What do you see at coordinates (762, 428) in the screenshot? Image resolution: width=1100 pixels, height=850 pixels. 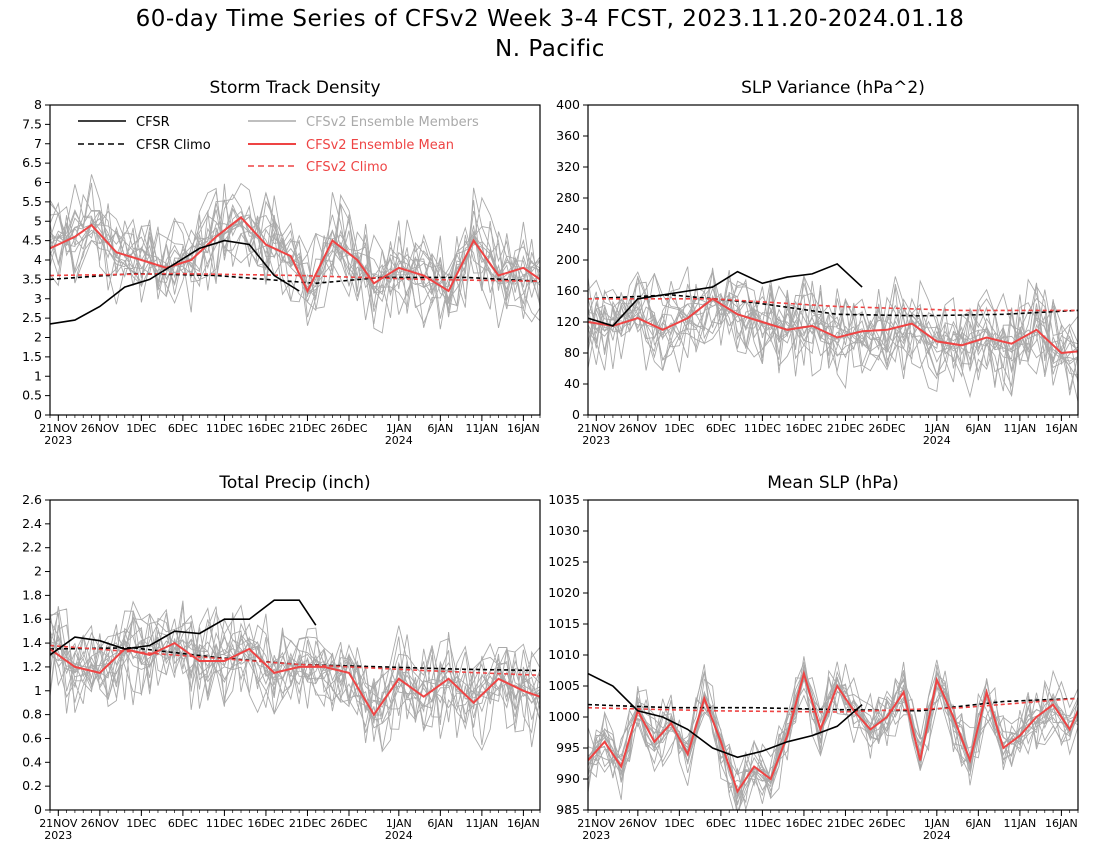 I see `x-tick-label: 11DEC` at bounding box center [762, 428].